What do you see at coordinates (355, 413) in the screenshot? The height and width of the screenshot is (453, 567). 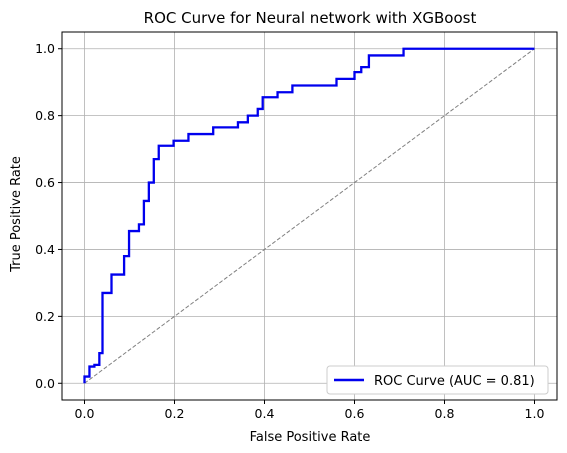 I see `x-tick-label: 0.6` at bounding box center [355, 413].